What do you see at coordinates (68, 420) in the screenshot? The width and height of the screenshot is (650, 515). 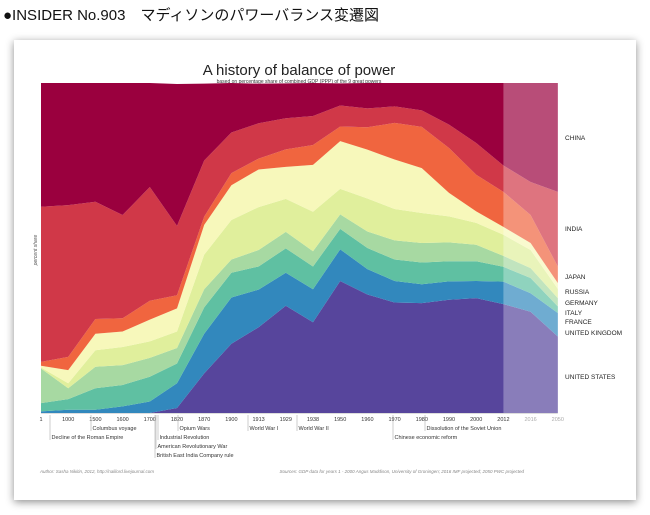 I see `x-tick-label: 1000` at bounding box center [68, 420].